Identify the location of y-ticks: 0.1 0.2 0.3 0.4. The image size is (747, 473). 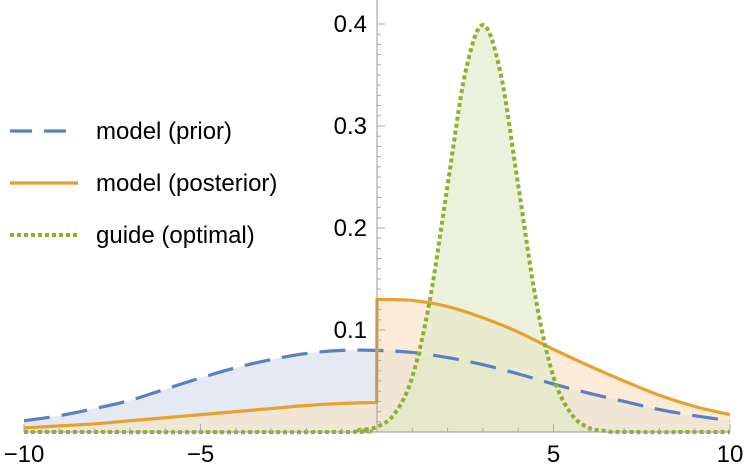
(359, 217).